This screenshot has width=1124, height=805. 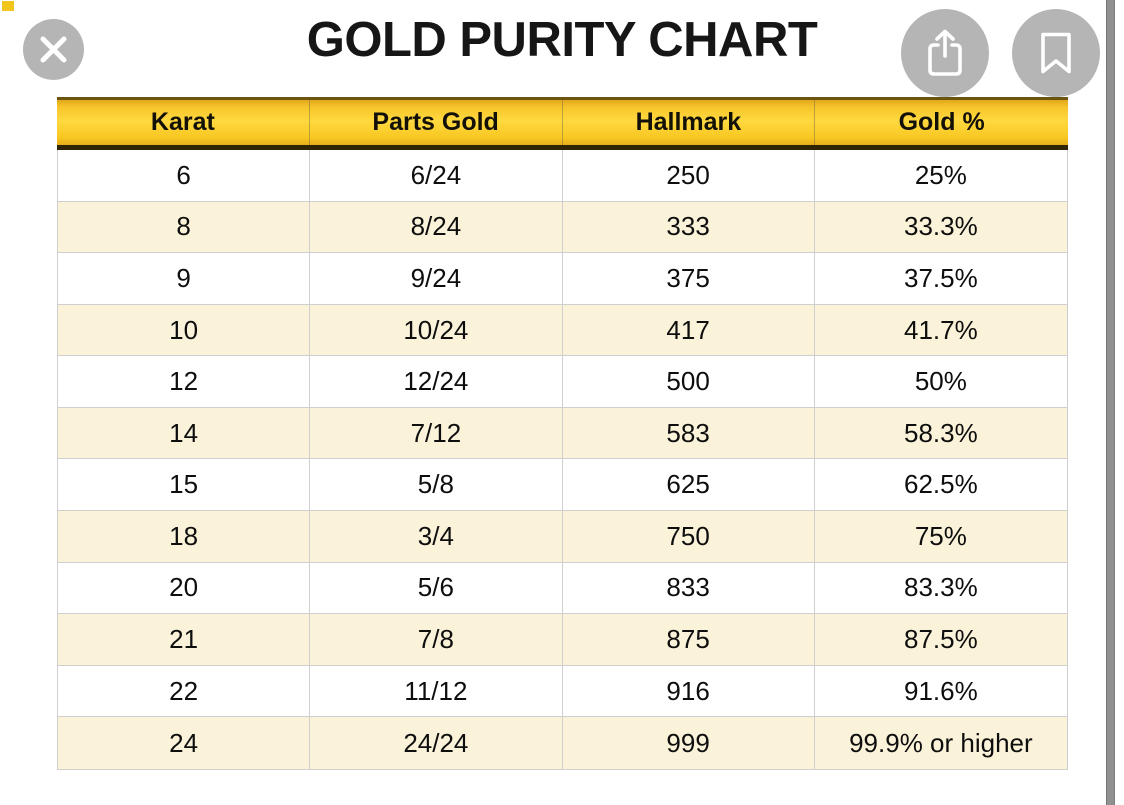 What do you see at coordinates (436, 485) in the screenshot?
I see `cell-parts-gold: 5/8` at bounding box center [436, 485].